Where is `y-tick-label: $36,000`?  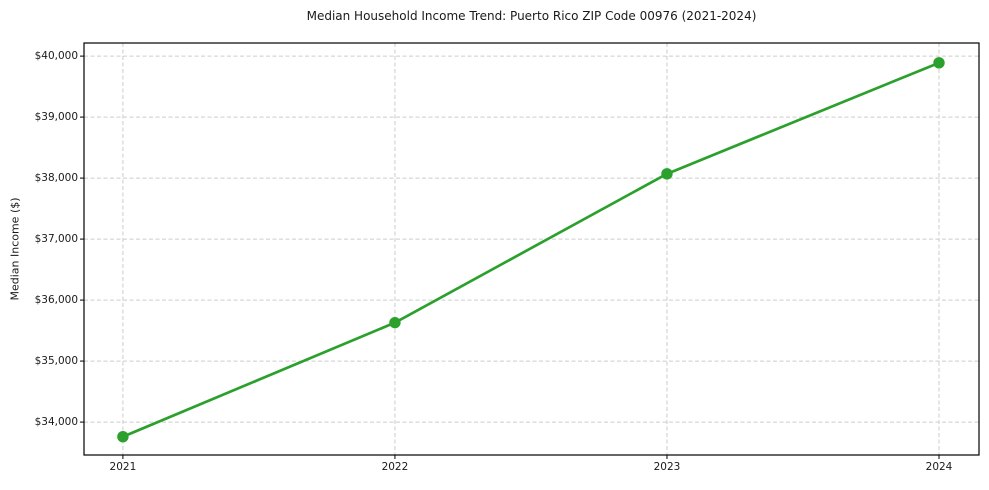
y-tick-label: $36,000 is located at coordinates (56, 300).